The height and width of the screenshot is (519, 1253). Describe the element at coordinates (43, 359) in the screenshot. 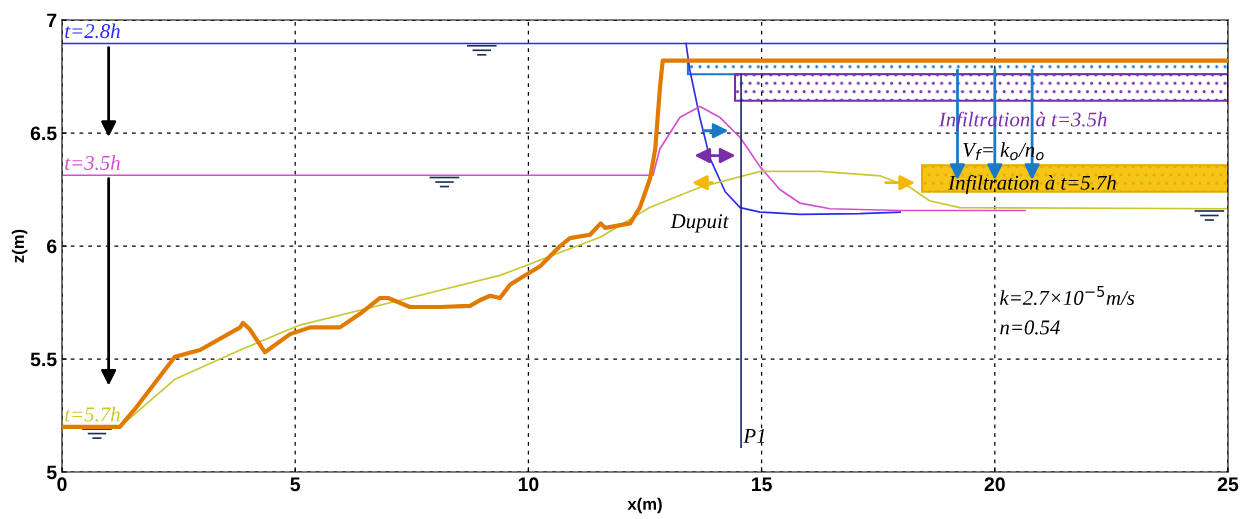

I see `y-tick-label: 5.5` at that location.